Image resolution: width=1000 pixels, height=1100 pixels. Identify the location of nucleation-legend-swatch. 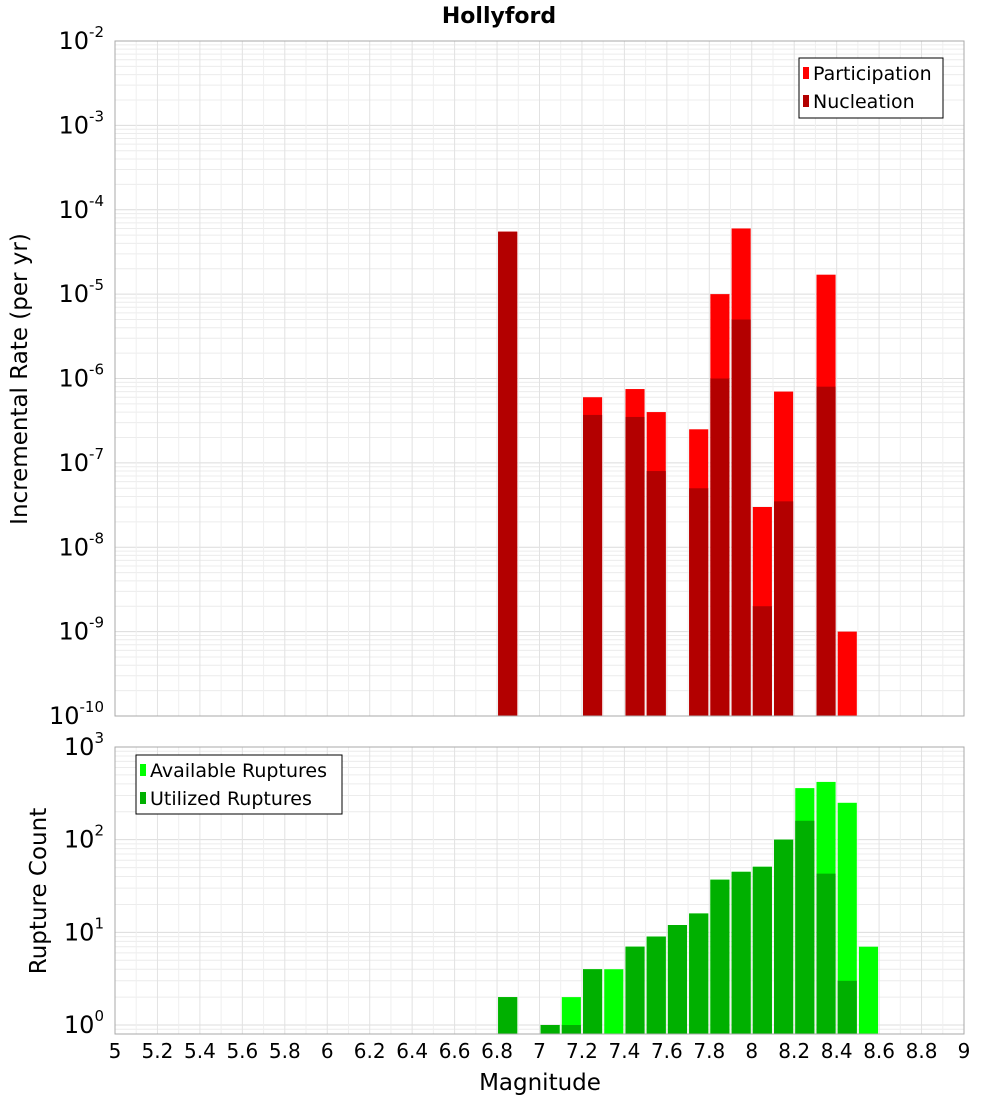
(806, 101).